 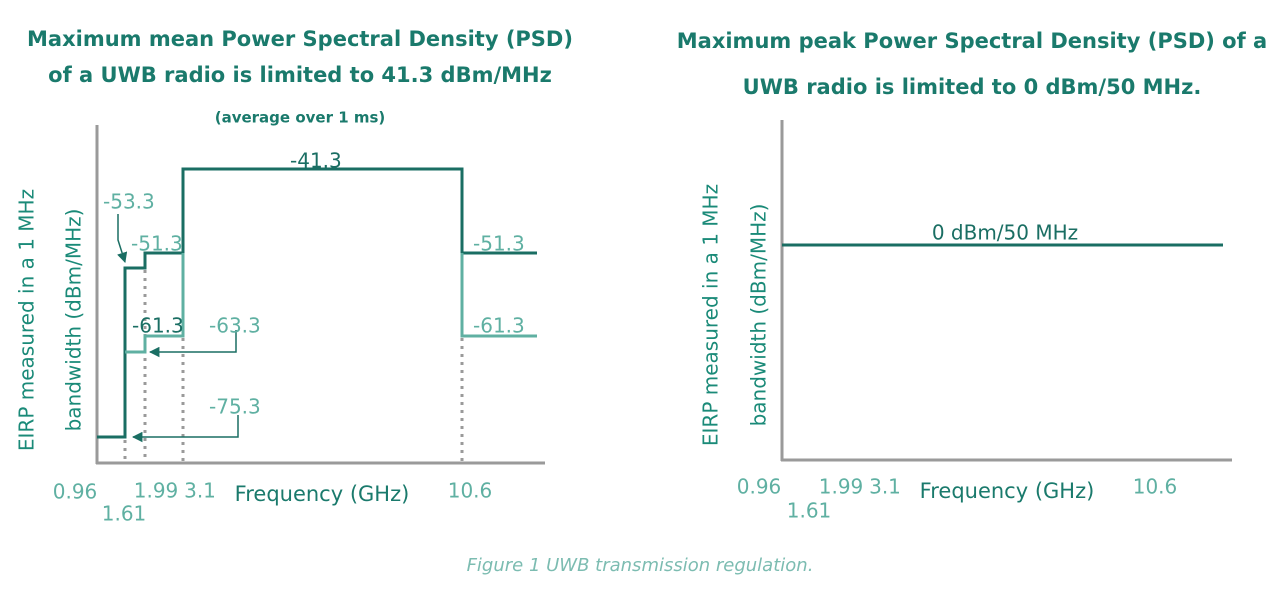 What do you see at coordinates (1005, 233) in the screenshot?
I see `level-label: 0 dBm/50 MHz` at bounding box center [1005, 233].